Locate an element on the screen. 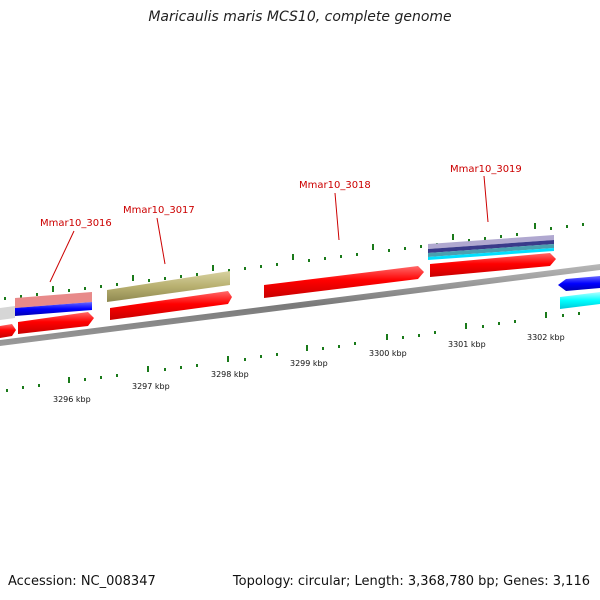 Image resolution: width=600 pixels, height=600 pixels. gene-label: Mmar10_3016 is located at coordinates (76, 223).